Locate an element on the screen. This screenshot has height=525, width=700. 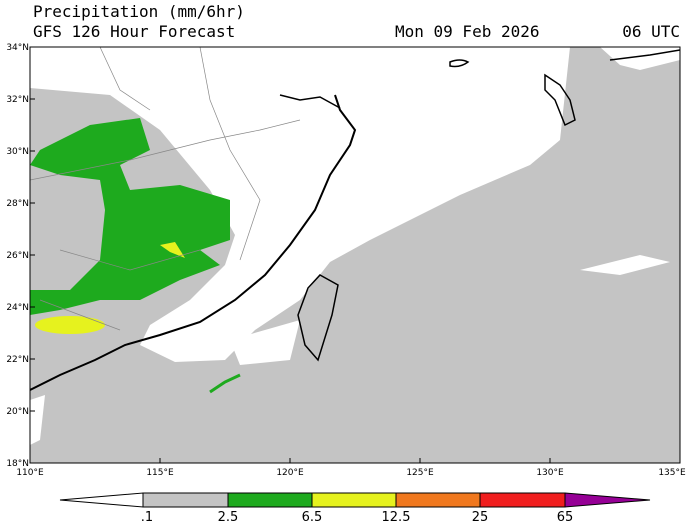
colorbar-label: 12.5 is located at coordinates (396, 517).